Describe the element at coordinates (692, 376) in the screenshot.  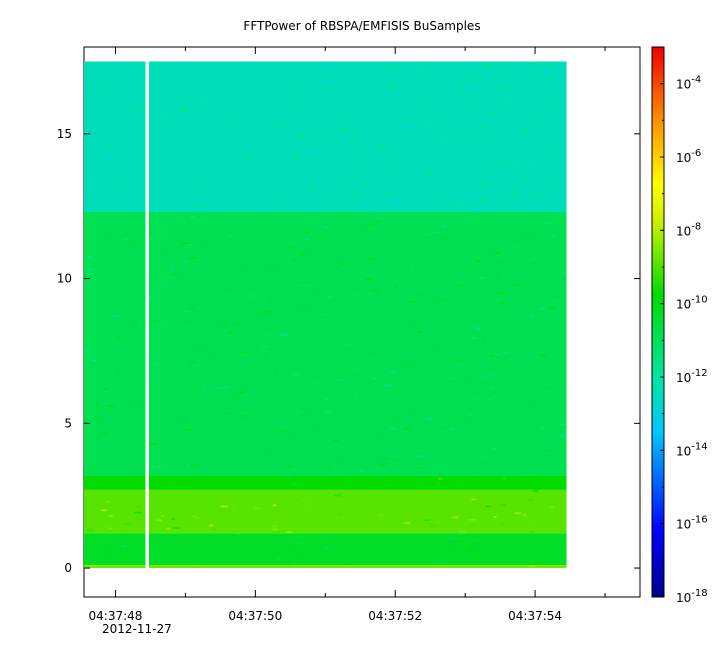
I see `colorbar-tick-label: 10-12` at that location.